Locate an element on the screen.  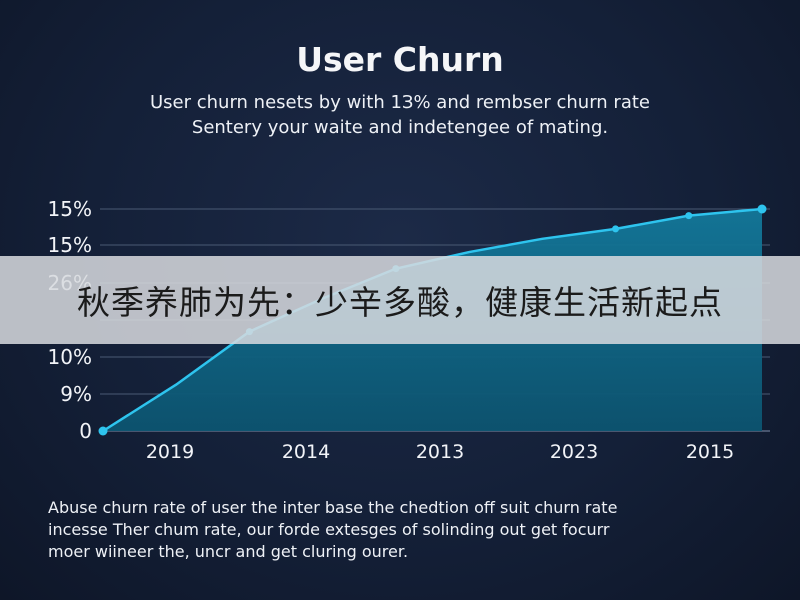
chart-title: User Churn is located at coordinates (400, 59).